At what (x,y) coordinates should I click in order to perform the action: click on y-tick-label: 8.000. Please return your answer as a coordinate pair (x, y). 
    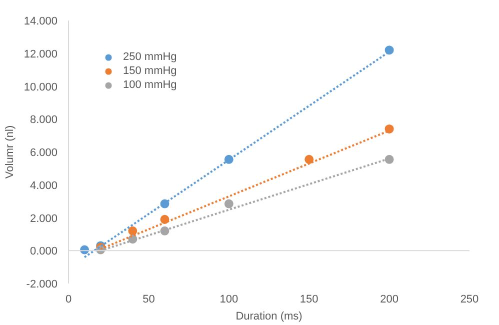
    Looking at the image, I should click on (44, 120).